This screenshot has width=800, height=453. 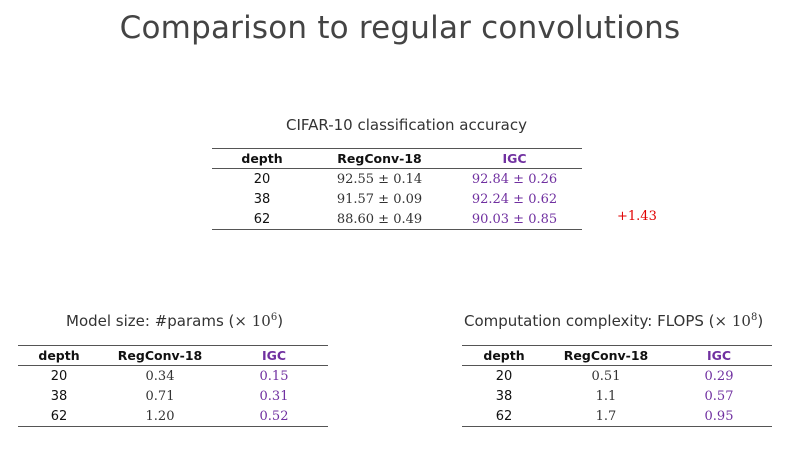 I want to click on model-size-caption-times: × 10, so click(x=252, y=321).